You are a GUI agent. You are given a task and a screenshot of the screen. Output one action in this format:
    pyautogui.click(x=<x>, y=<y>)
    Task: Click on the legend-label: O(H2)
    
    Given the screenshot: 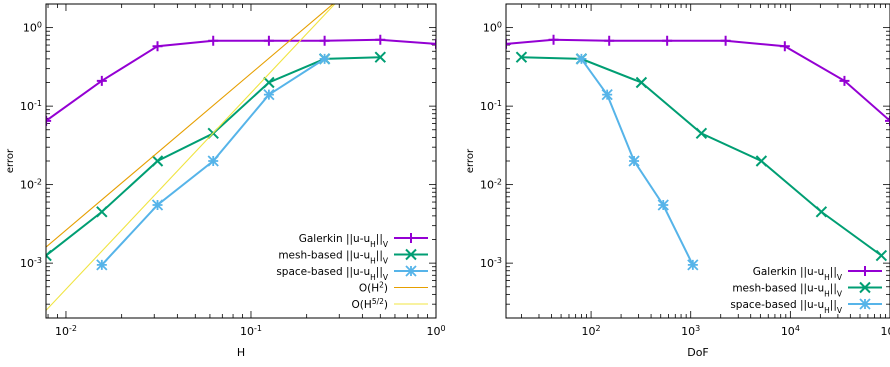 What is the action you would take?
    pyautogui.click(x=373, y=287)
    